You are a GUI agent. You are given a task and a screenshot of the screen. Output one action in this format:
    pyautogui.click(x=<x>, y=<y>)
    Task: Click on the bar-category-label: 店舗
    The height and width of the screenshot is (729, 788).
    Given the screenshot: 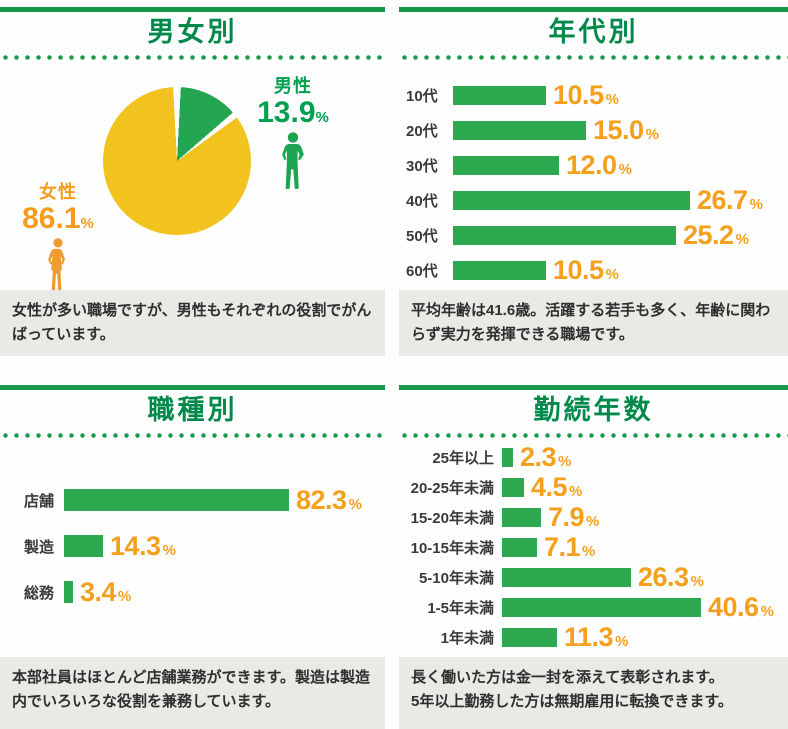 What is the action you would take?
    pyautogui.click(x=39, y=501)
    